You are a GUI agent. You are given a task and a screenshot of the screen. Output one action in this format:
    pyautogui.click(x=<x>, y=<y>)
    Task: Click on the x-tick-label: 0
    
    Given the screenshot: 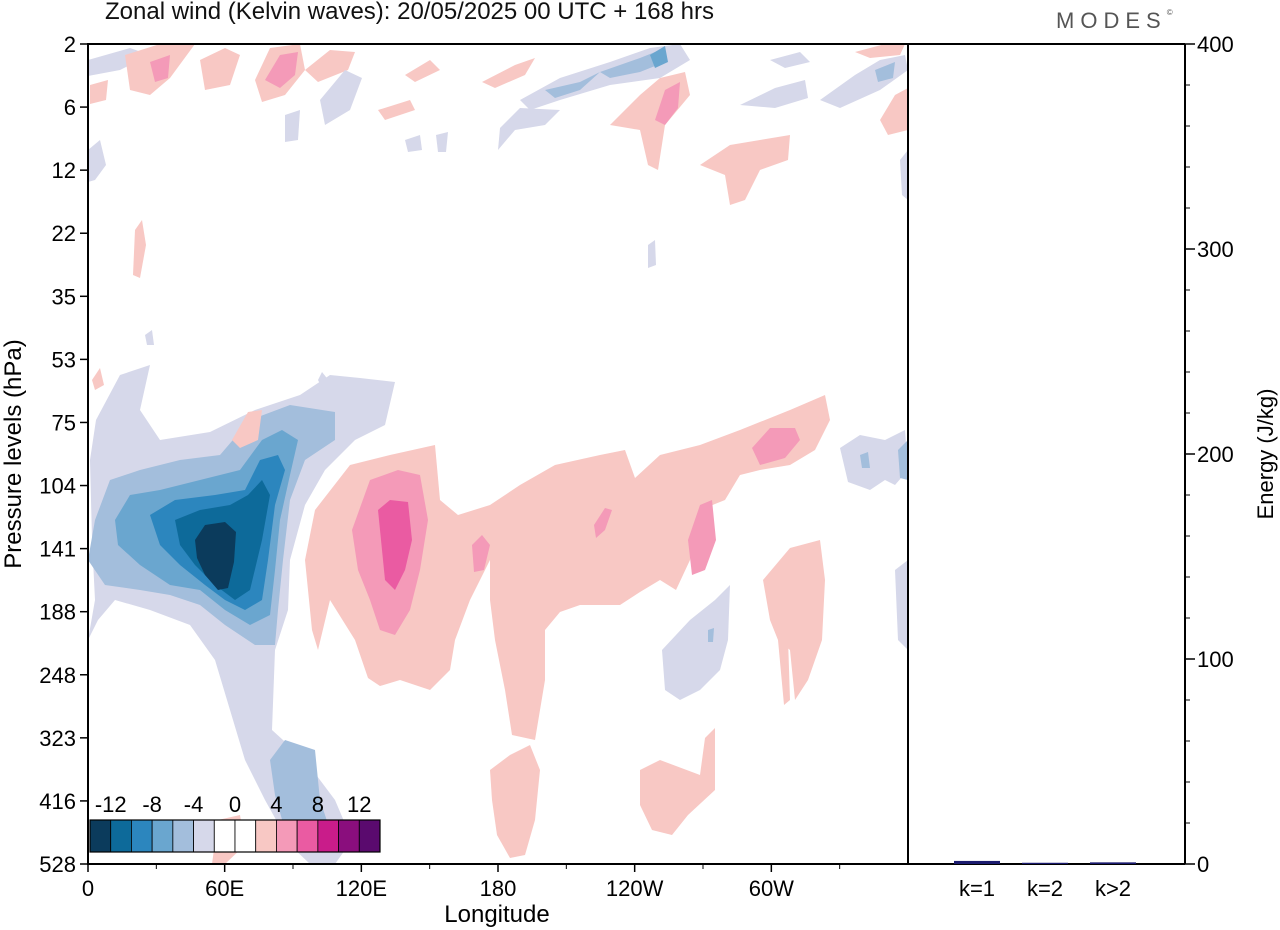 What is the action you would take?
    pyautogui.click(x=88, y=888)
    